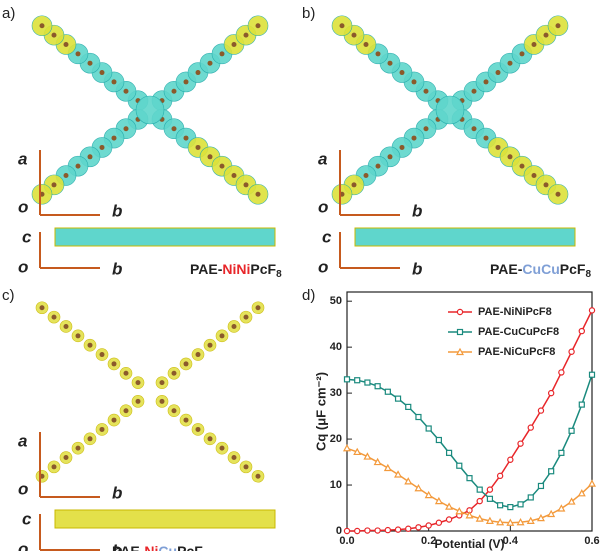 The height and width of the screenshot is (551, 600). What do you see at coordinates (515, 312) in the screenshot?
I see `legend-label: PAE-NiNiPcF8` at bounding box center [515, 312].